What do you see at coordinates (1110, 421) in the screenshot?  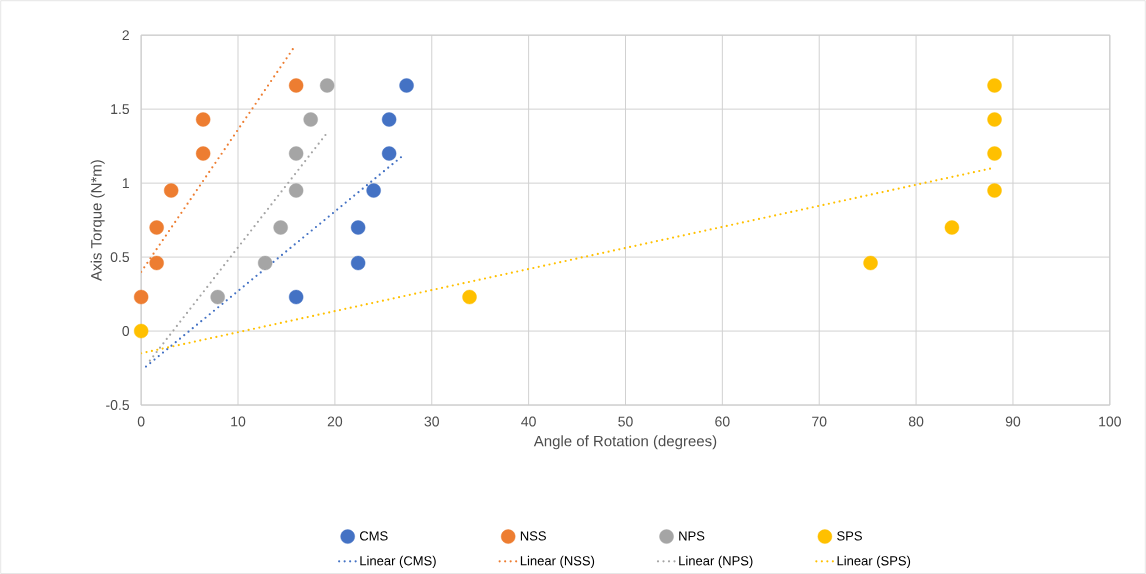 I see `x-tick-label: 100` at bounding box center [1110, 421].